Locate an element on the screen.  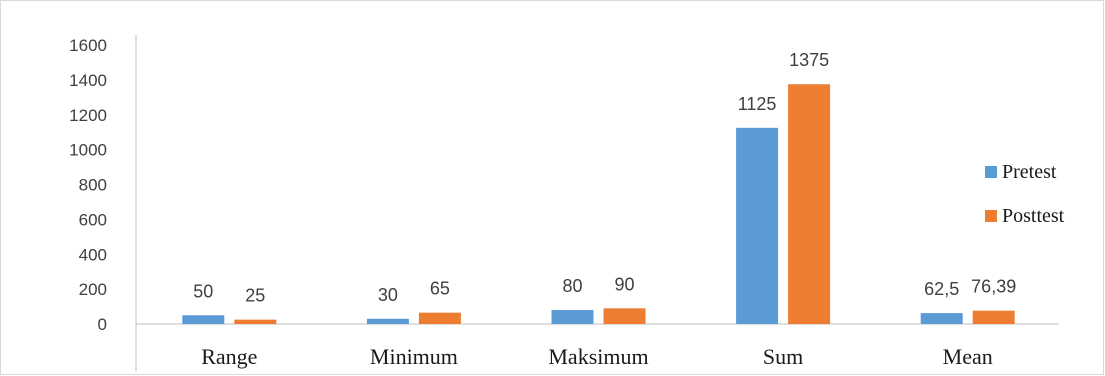
bar-posttest-minimum is located at coordinates (439, 318).